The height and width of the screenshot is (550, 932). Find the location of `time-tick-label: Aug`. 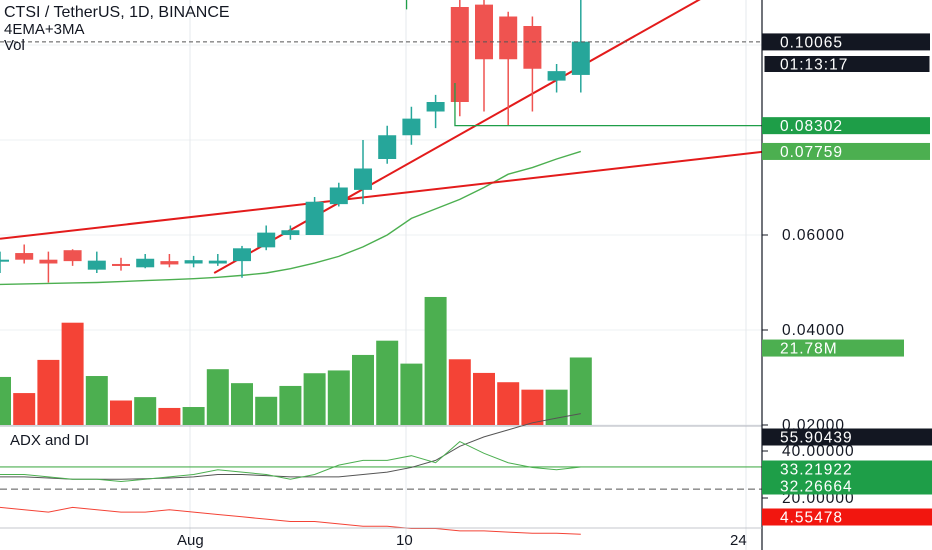

time-tick-label: Aug is located at coordinates (190, 540).